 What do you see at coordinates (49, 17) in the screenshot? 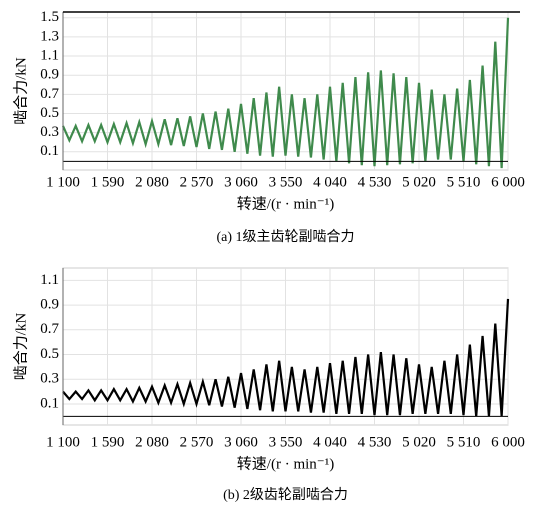
I see `y-tick-label: 1.5` at bounding box center [49, 17].